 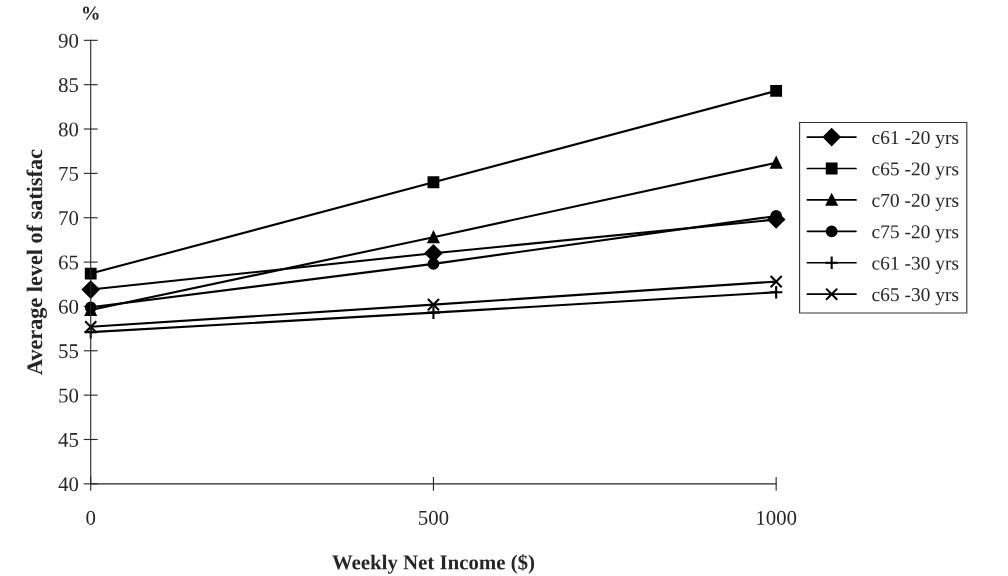 What do you see at coordinates (915, 297) in the screenshot?
I see `legend-label: c65 -30 yrs` at bounding box center [915, 297].